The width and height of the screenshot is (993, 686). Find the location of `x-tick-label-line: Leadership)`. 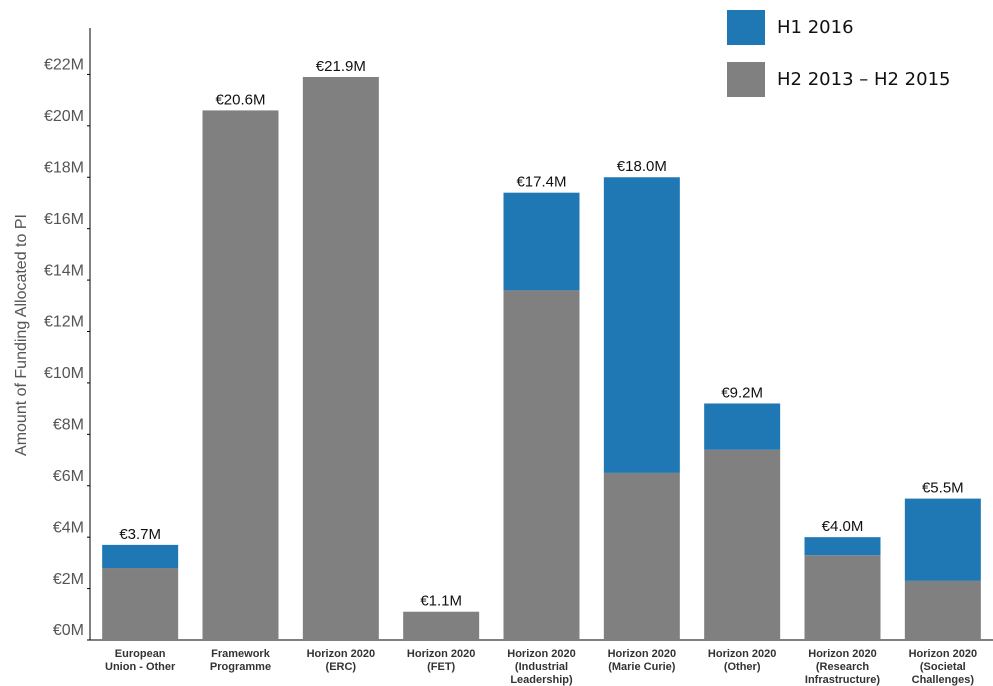

x-tick-label-line: Leadership) is located at coordinates (541, 680).